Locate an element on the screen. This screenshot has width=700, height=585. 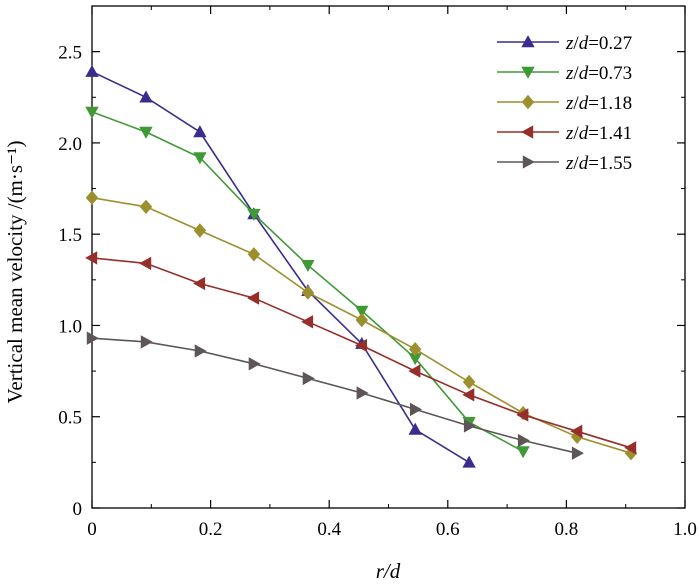
legend-item: z/d=1.41 is located at coordinates (564, 133).